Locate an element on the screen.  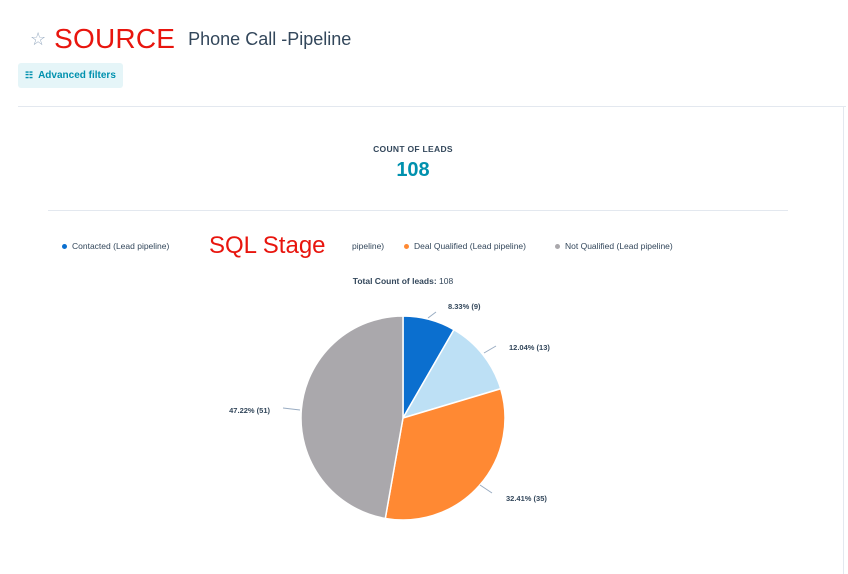
legend-item-not-qualified: Not Qualified (Lead pipeline) is located at coordinates (614, 246).